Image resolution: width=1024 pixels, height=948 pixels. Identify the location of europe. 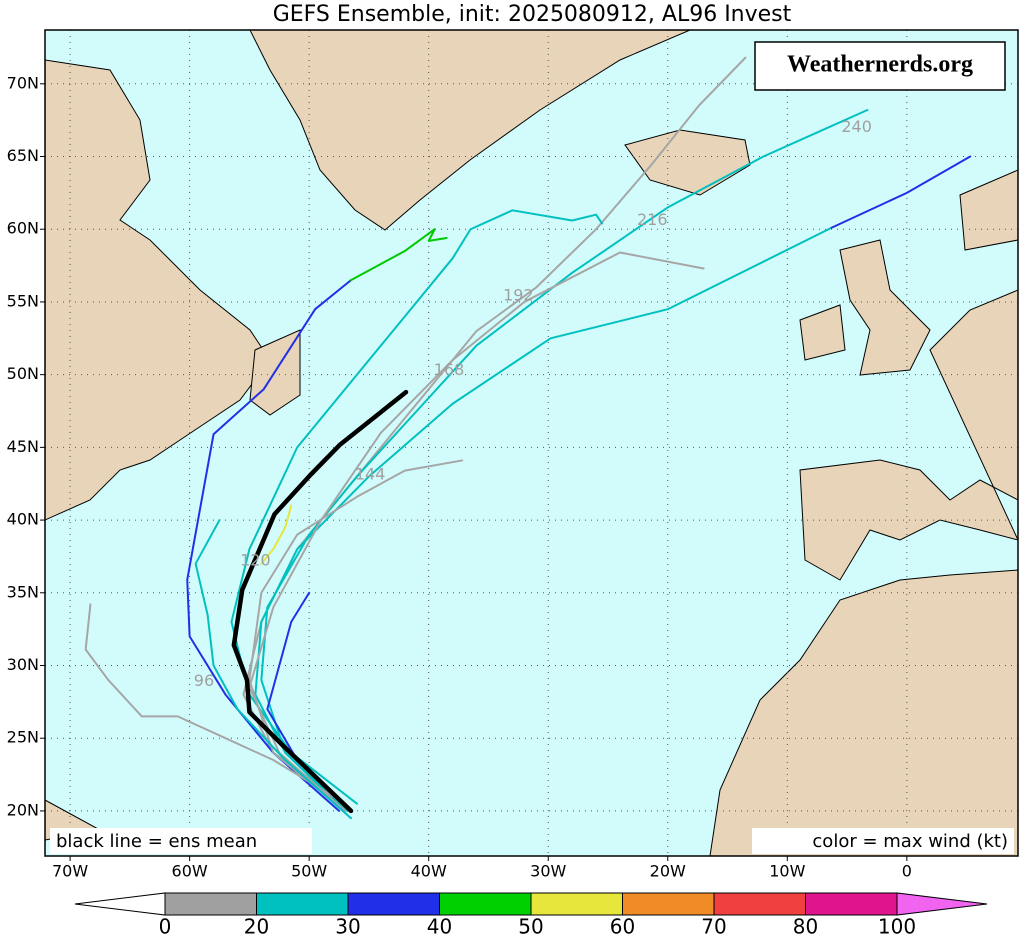
(908, 435).